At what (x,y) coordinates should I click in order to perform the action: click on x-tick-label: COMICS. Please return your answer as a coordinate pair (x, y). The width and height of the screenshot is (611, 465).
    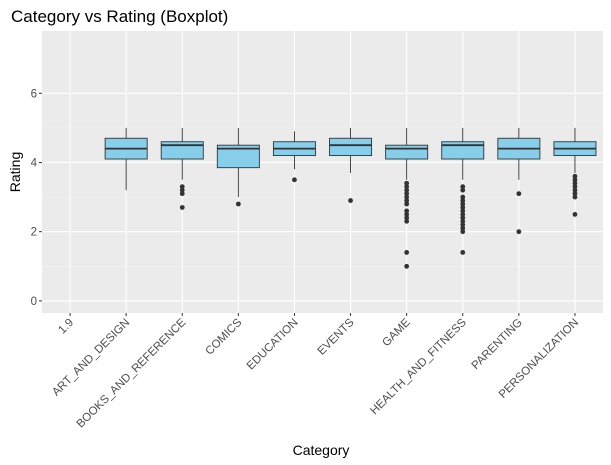
    Looking at the image, I should click on (223, 336).